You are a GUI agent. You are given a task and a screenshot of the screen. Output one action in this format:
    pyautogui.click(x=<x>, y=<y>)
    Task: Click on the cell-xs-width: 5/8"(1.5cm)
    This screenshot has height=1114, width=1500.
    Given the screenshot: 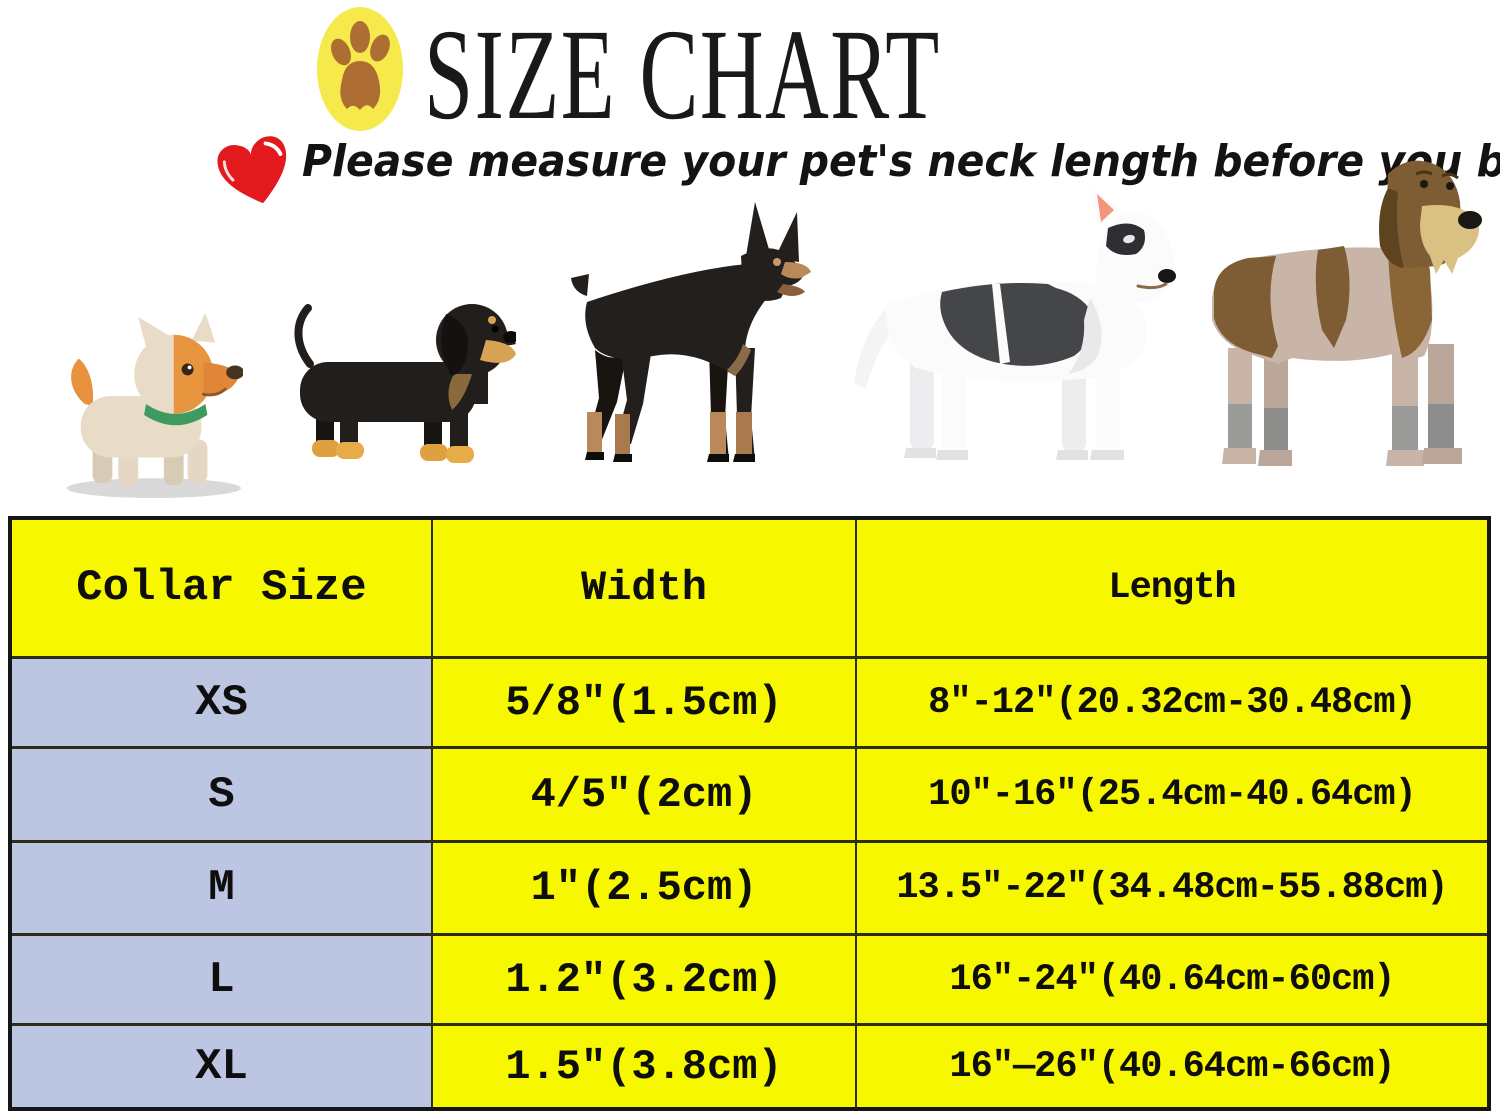 What is the action you would take?
    pyautogui.click(x=645, y=704)
    